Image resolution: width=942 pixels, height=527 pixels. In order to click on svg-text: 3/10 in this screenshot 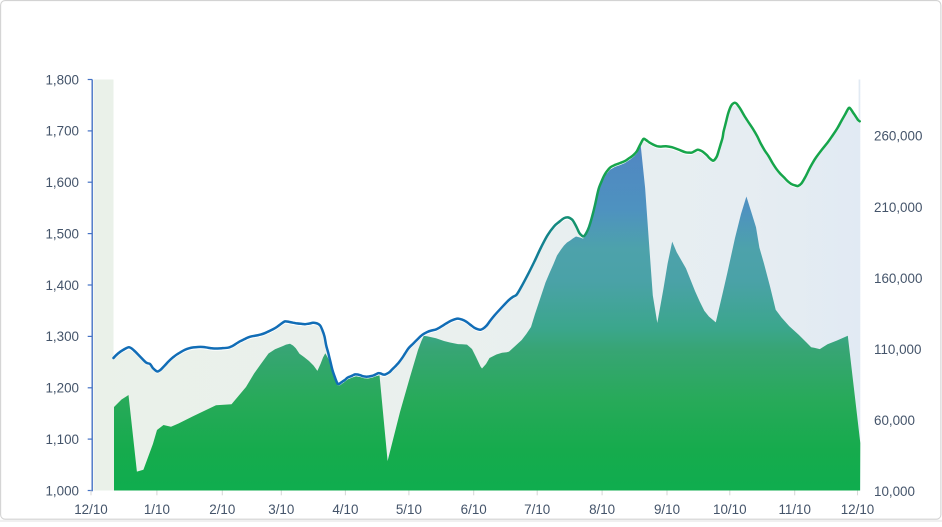, I will do `click(281, 509)`.